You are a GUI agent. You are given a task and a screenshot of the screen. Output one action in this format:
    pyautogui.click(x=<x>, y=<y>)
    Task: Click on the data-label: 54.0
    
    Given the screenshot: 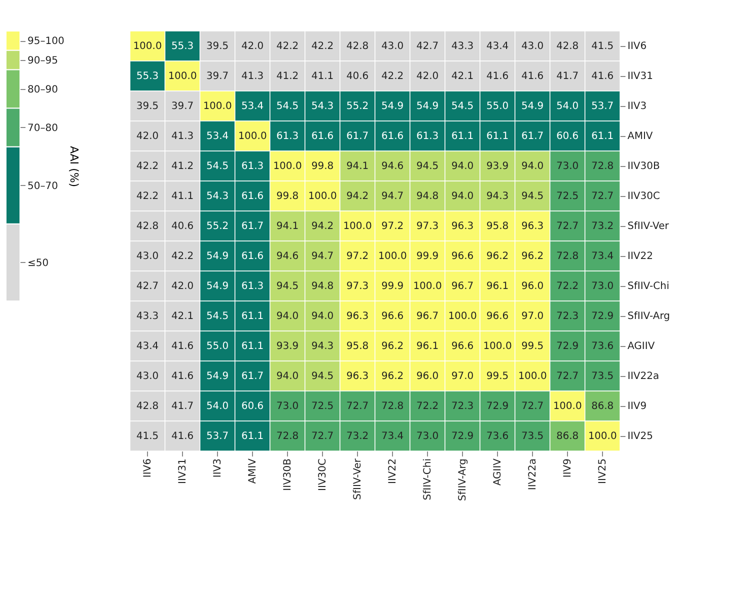 What is the action you would take?
    pyautogui.click(x=567, y=106)
    